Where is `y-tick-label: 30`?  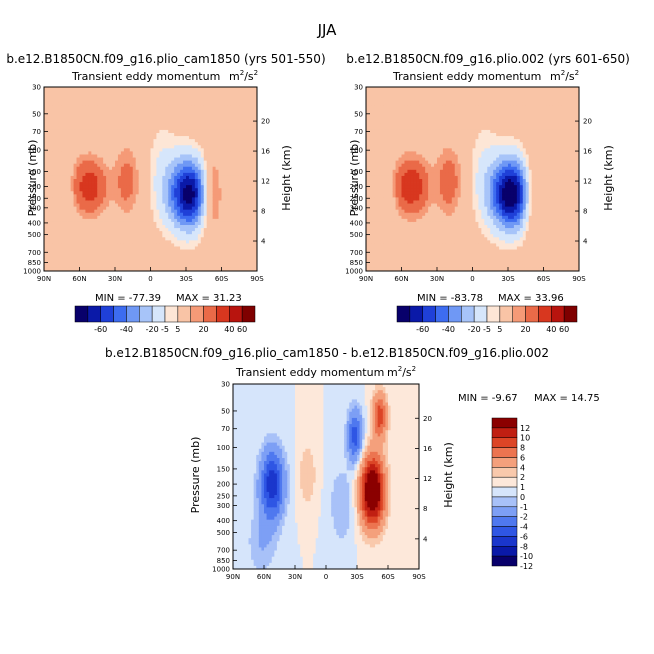 y-tick-label: 30 is located at coordinates (36, 88).